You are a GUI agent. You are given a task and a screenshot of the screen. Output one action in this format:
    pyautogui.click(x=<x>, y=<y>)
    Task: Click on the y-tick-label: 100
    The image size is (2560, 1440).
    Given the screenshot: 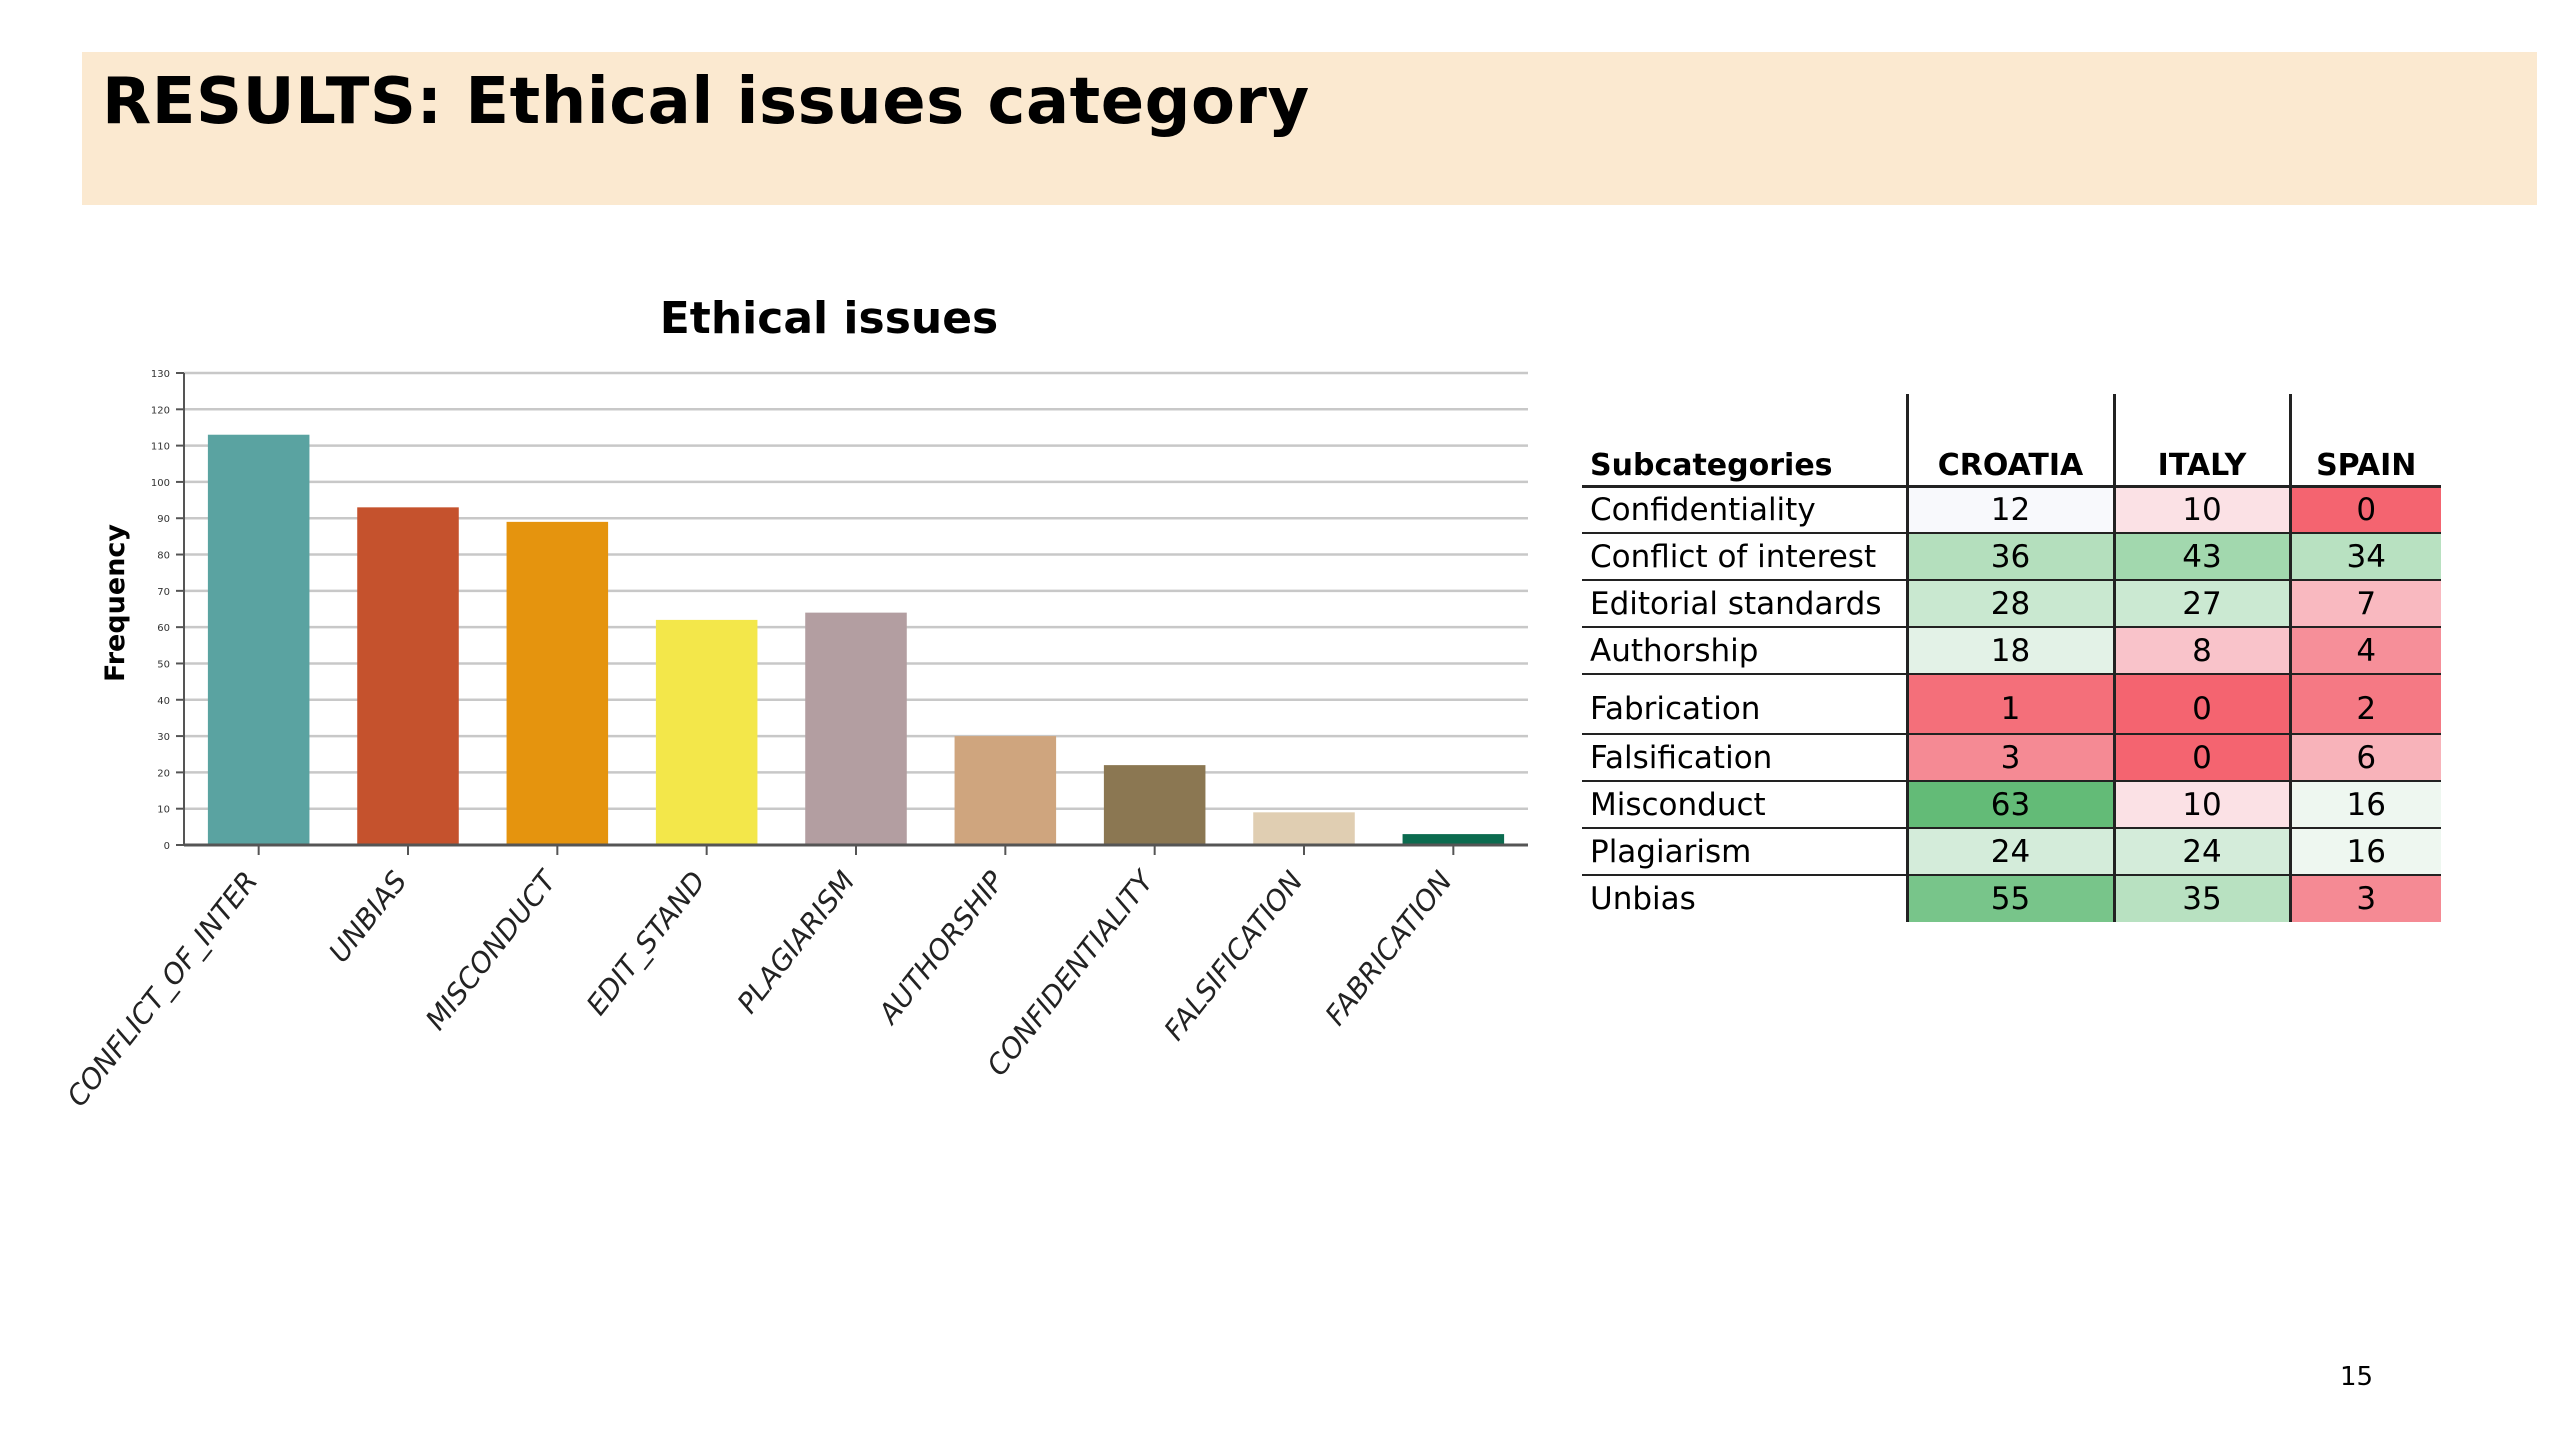 What is the action you would take?
    pyautogui.click(x=160, y=483)
    